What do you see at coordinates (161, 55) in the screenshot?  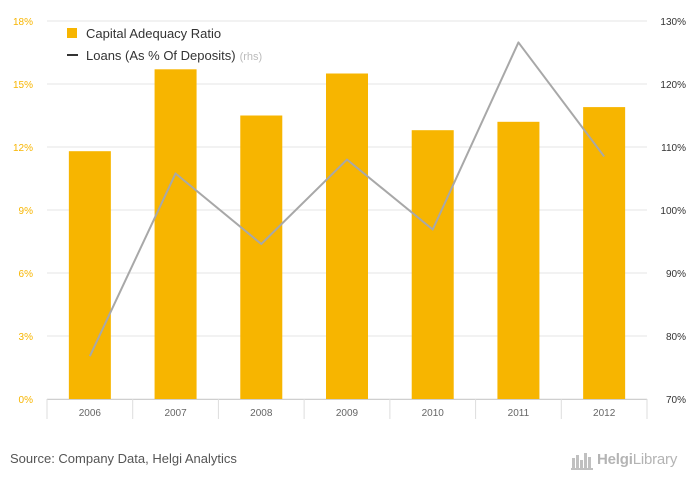 I see `legend-line-name: Loans (As % Of Deposits)` at bounding box center [161, 55].